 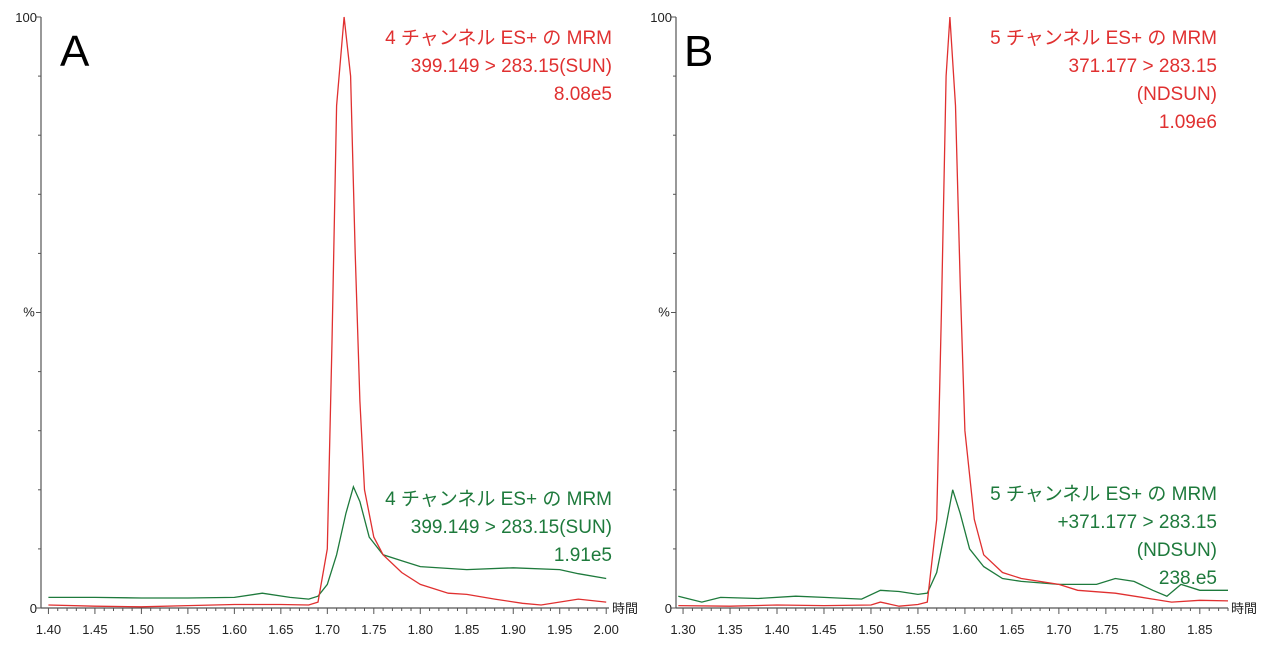 What do you see at coordinates (559, 629) in the screenshot?
I see `x-tick-label: 1.95` at bounding box center [559, 629].